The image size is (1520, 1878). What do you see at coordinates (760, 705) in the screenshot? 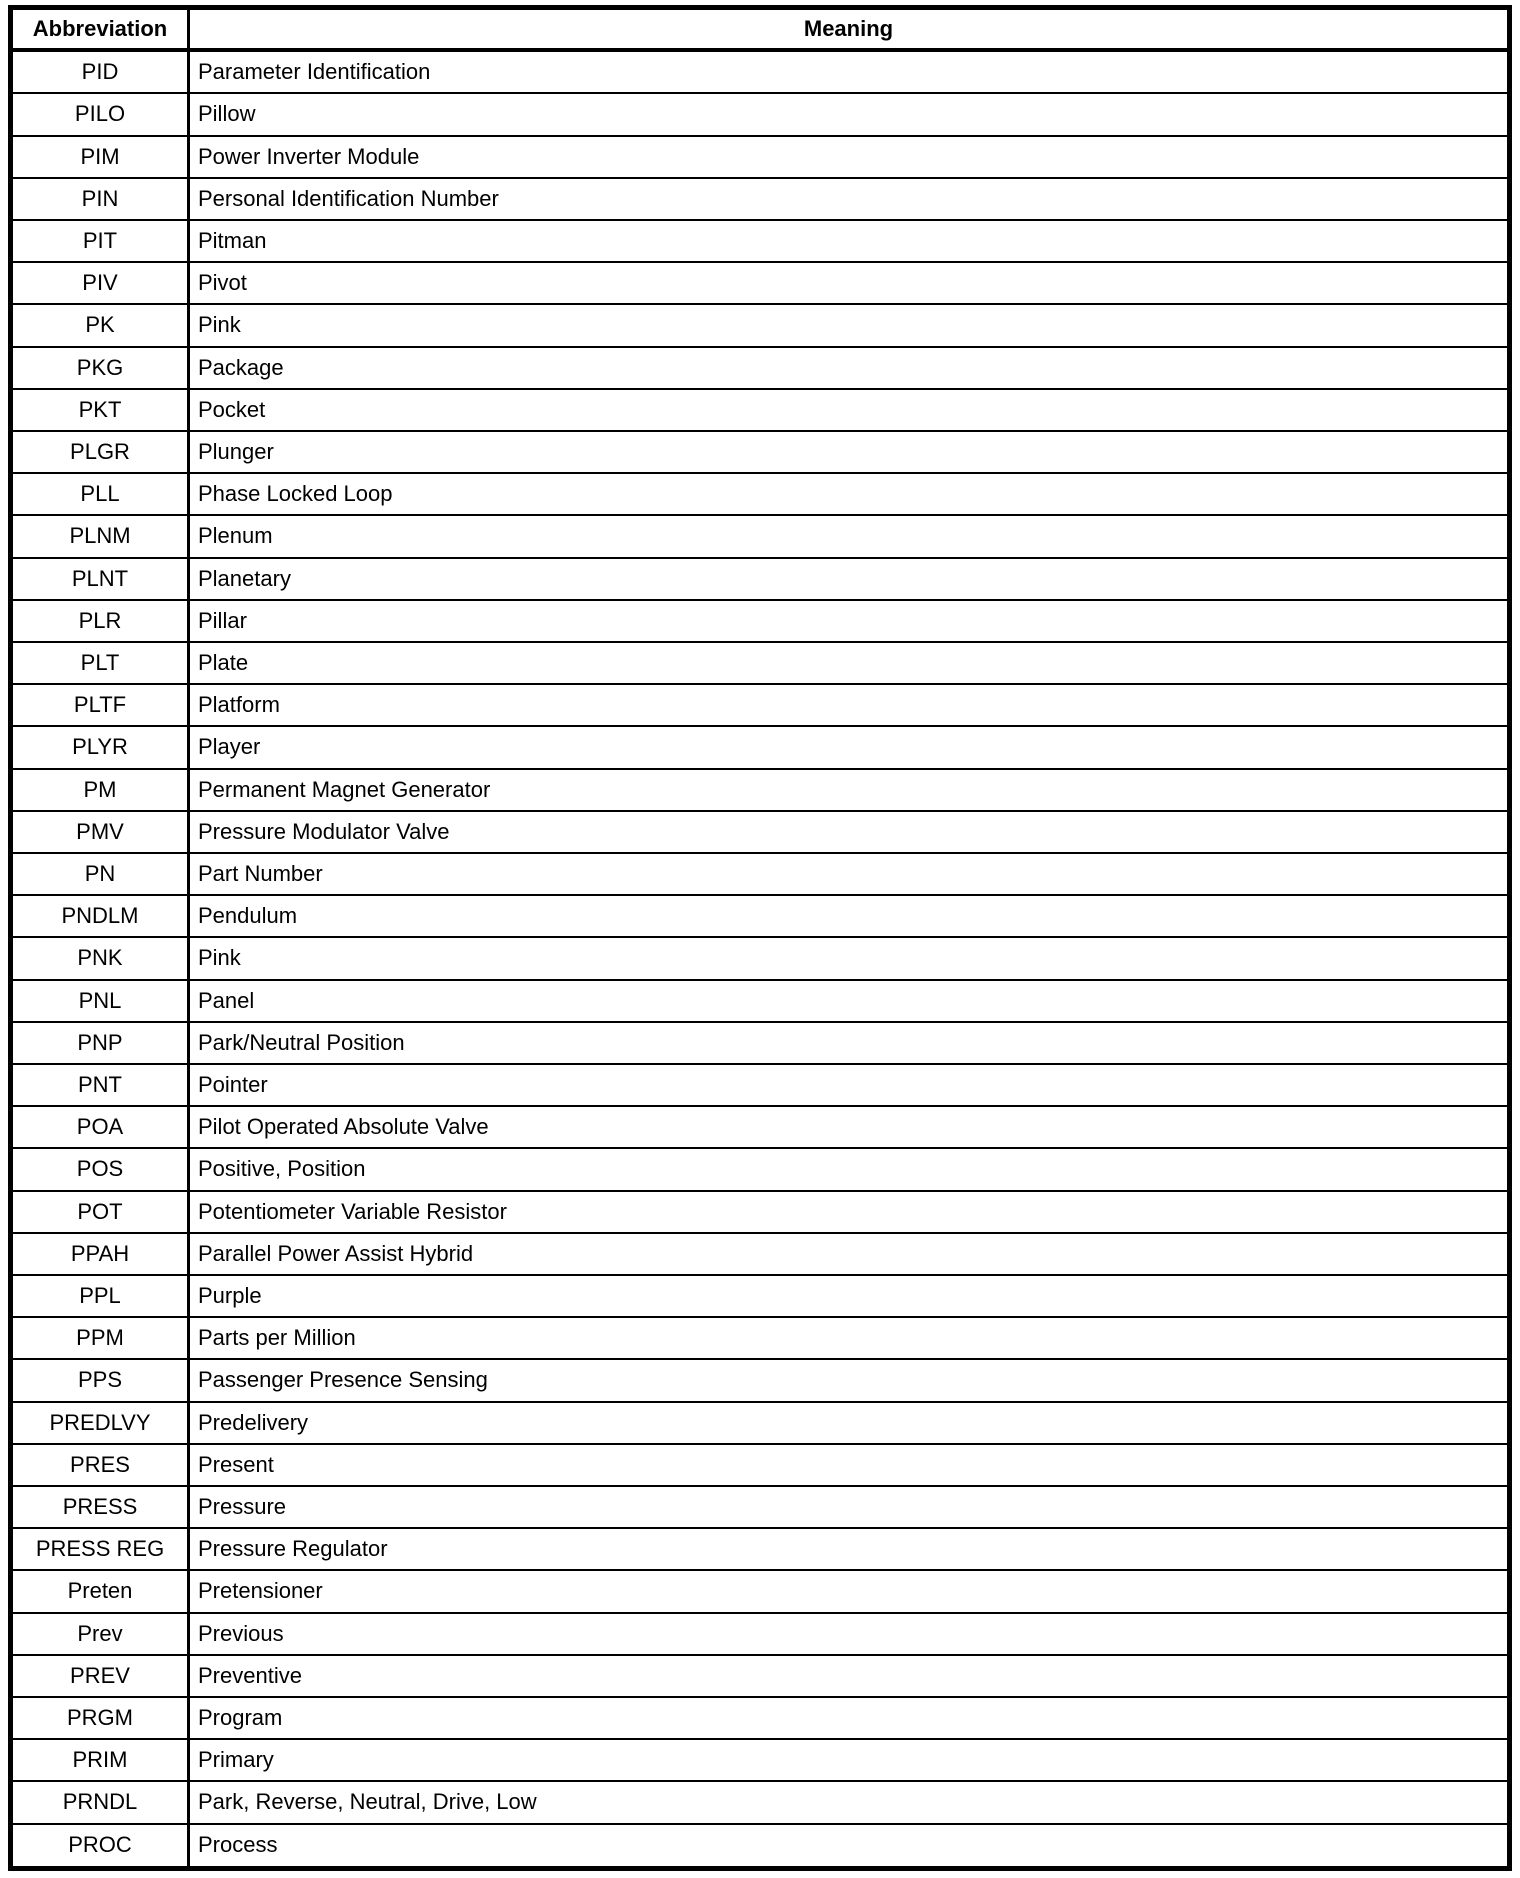
I see `table-row: PLTF Platform` at bounding box center [760, 705].